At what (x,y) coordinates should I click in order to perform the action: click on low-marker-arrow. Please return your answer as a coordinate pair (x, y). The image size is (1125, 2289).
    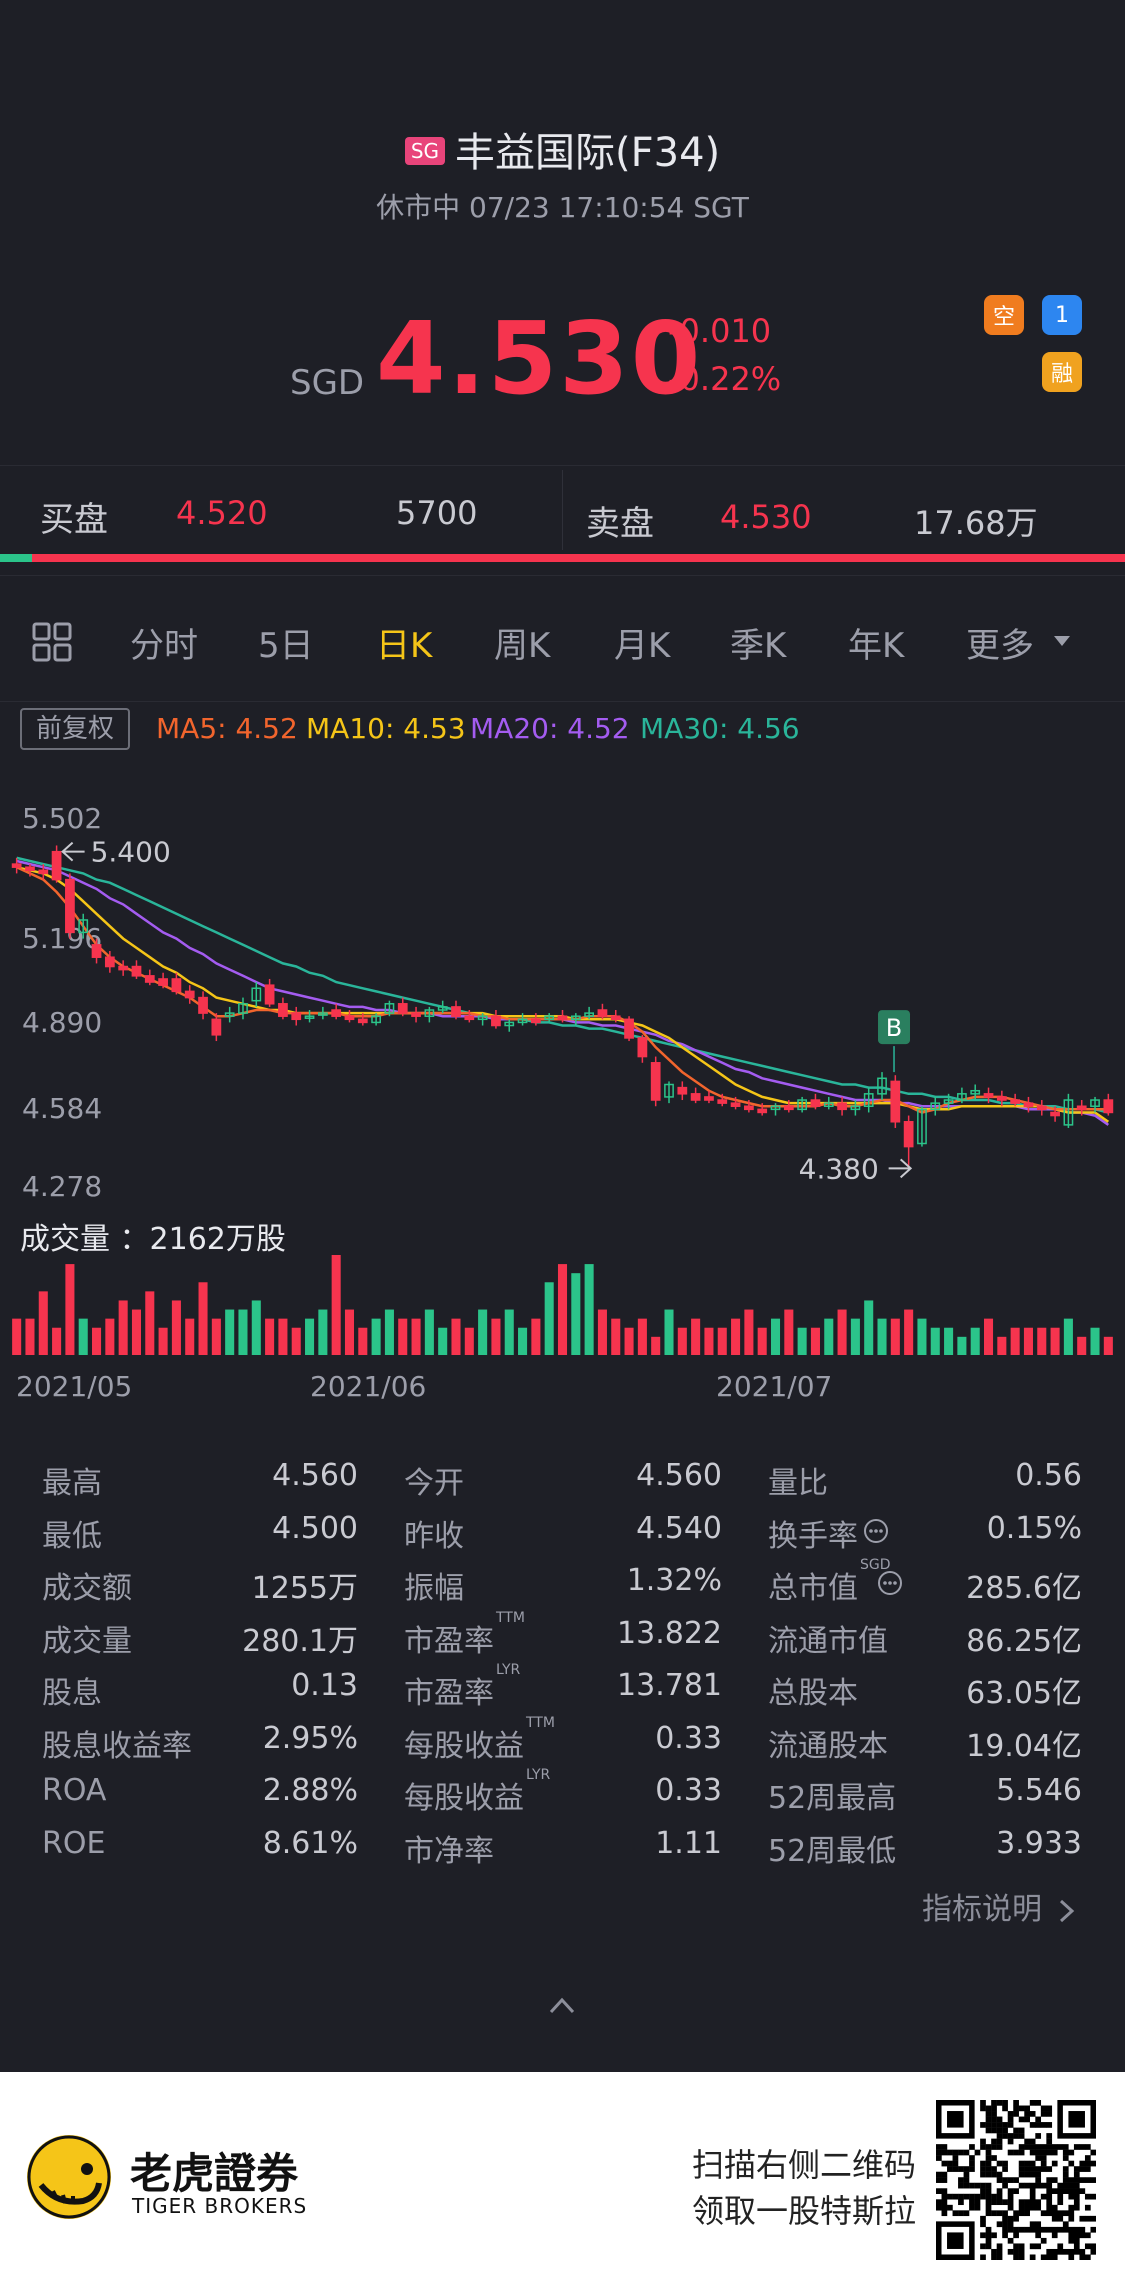
    Looking at the image, I should click on (900, 1168).